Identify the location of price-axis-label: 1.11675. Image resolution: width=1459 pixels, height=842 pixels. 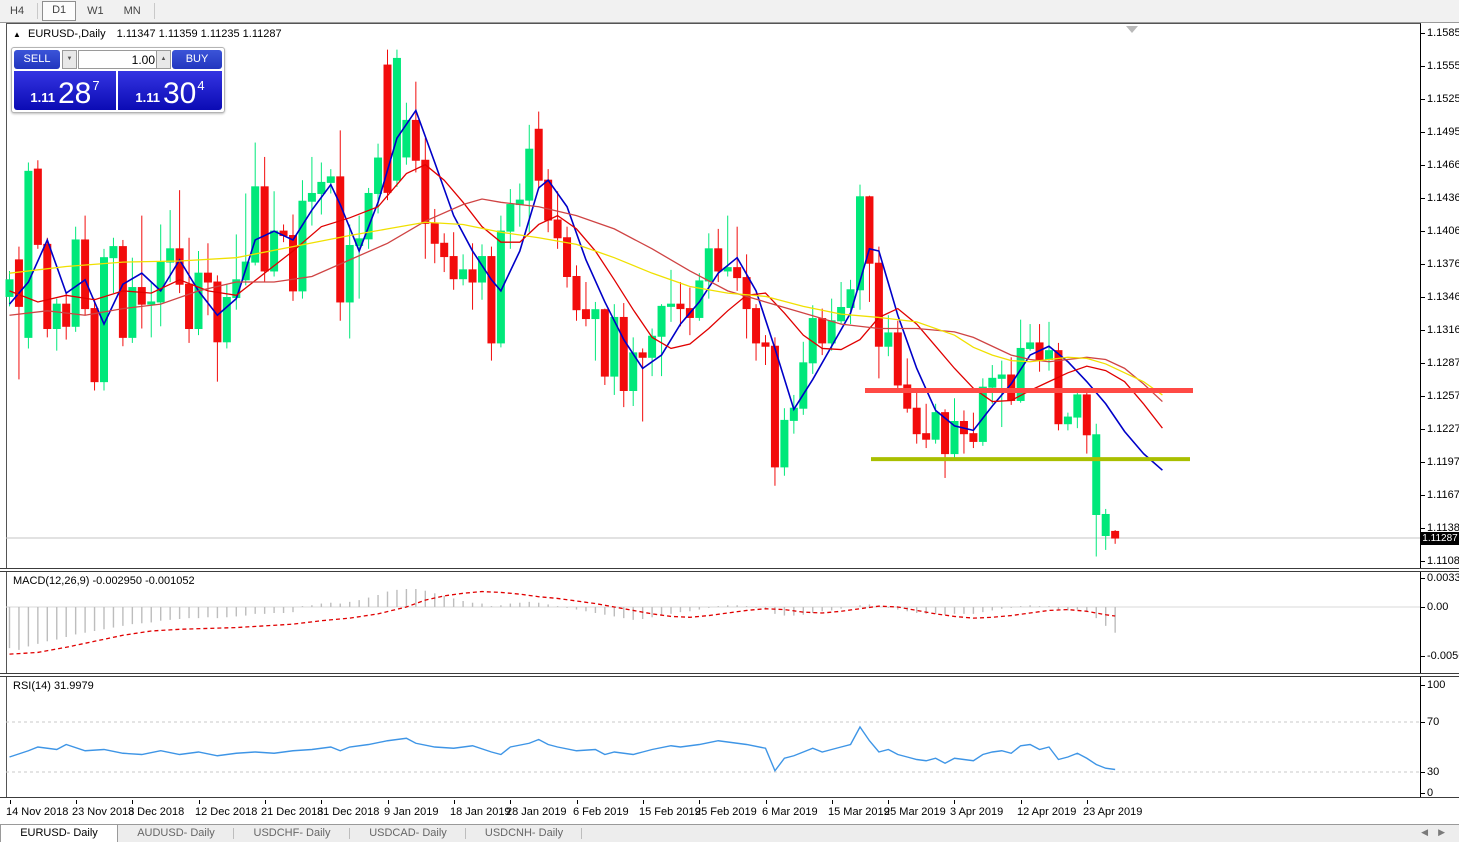
(1443, 495).